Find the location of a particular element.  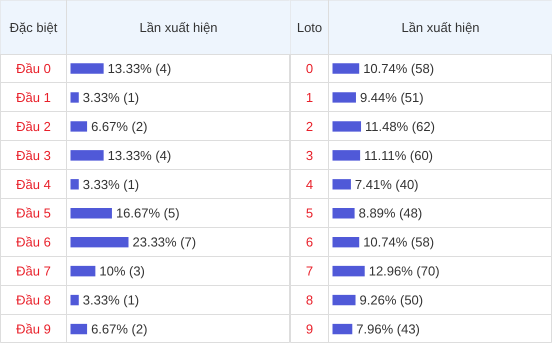

data-label: 11.48% (62) is located at coordinates (400, 126).